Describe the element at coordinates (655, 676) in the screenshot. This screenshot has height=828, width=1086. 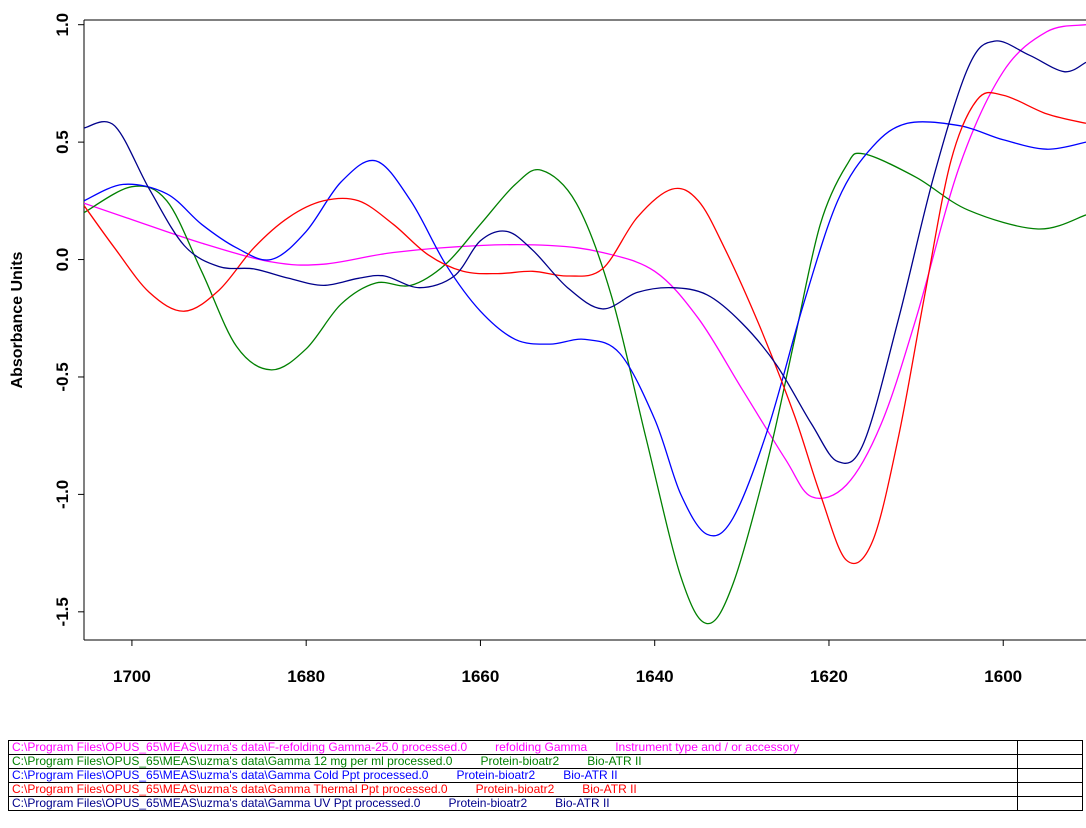
I see `x-tick-label: 1640` at that location.